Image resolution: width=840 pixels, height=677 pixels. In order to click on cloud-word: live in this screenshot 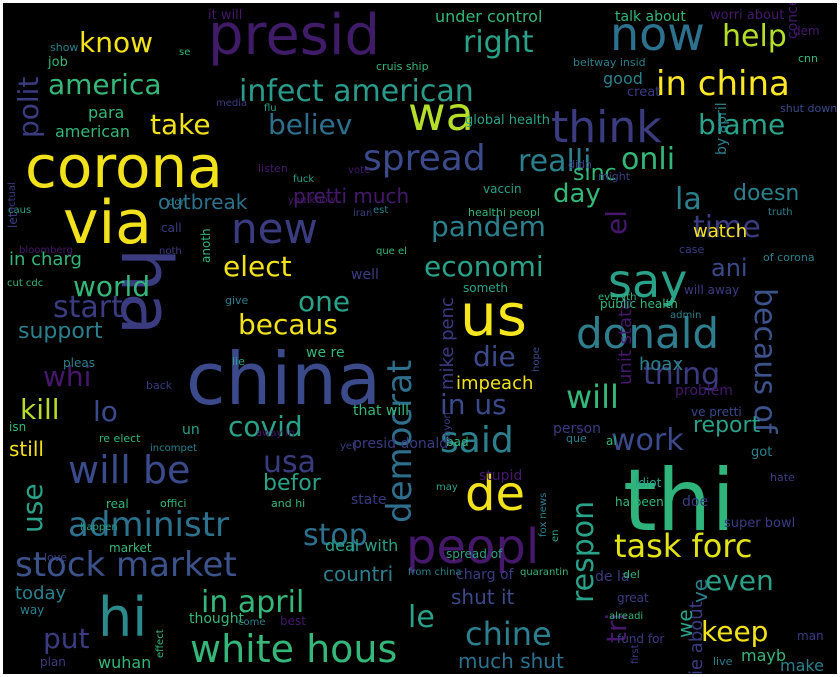, I will do `click(723, 661)`.